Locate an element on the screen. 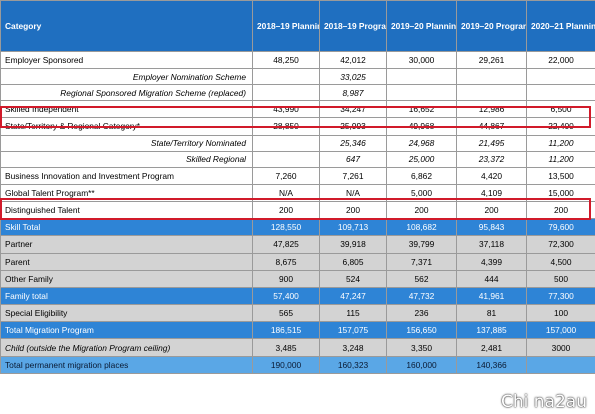 The width and height of the screenshot is (595, 414). cell-2019-20-outcomes: 4,109 is located at coordinates (491, 192).